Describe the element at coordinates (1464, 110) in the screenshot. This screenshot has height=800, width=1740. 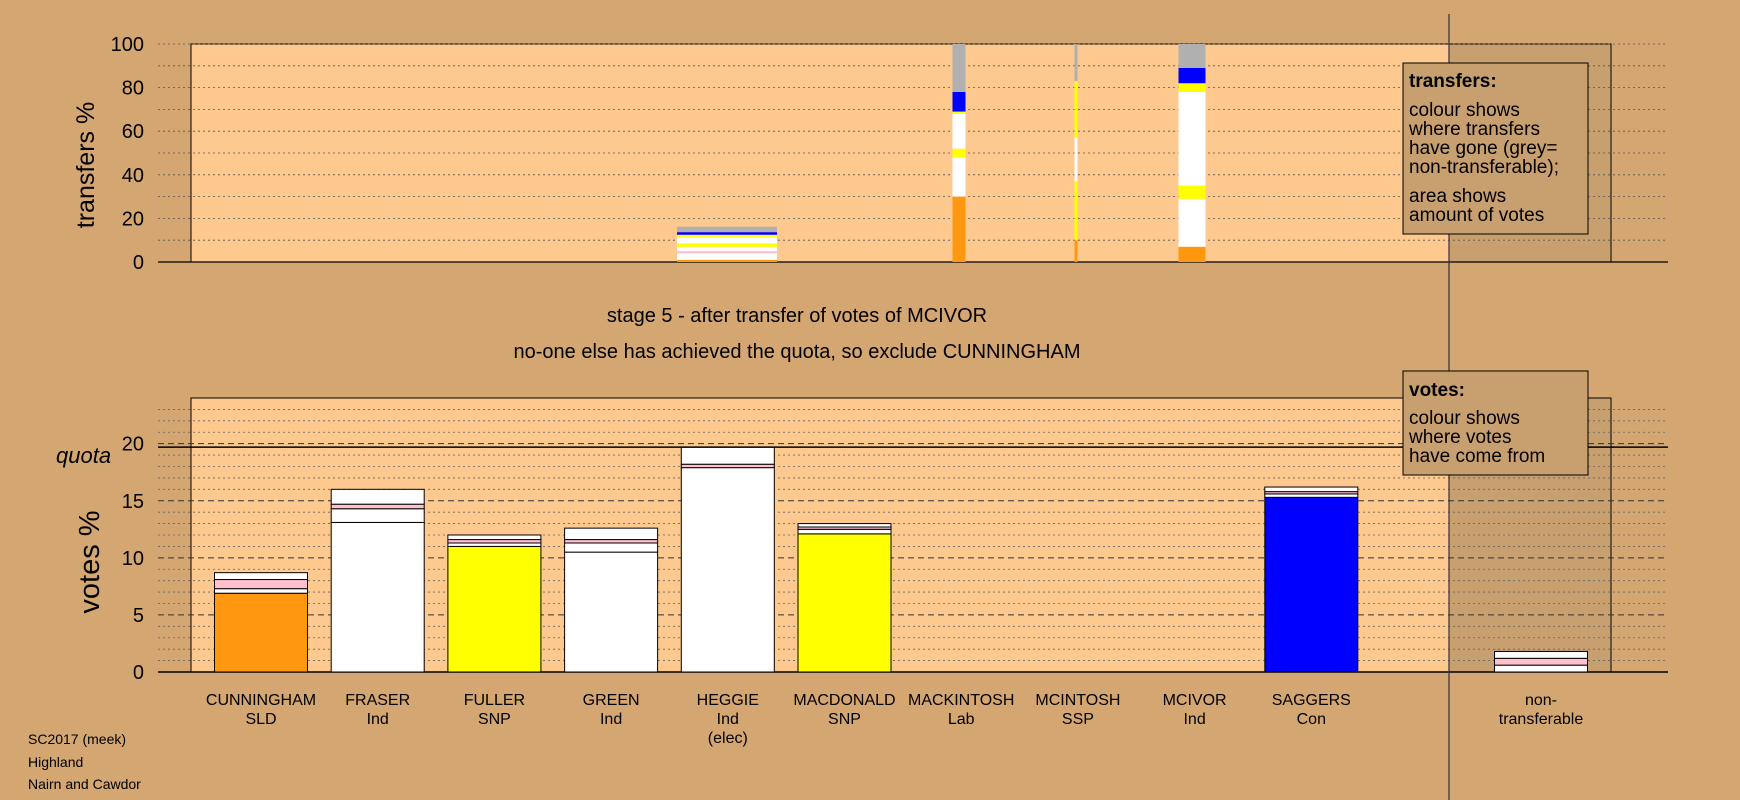
I see `transfers-legend-line: colour shows` at that location.